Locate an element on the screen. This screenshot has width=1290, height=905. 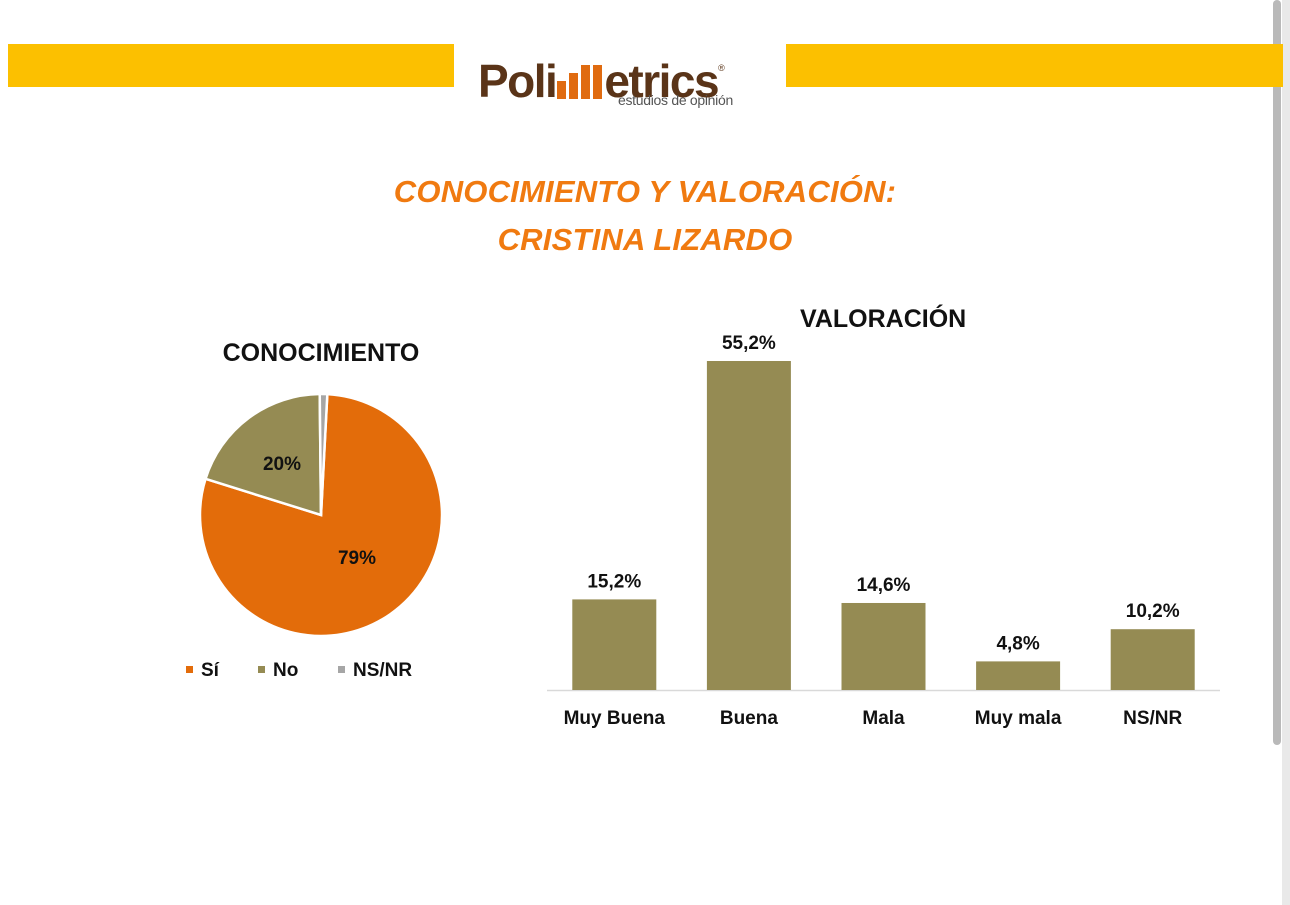
polimetrics-logo: Poli etrics® estudios de opinión is located at coordinates (623, 76).